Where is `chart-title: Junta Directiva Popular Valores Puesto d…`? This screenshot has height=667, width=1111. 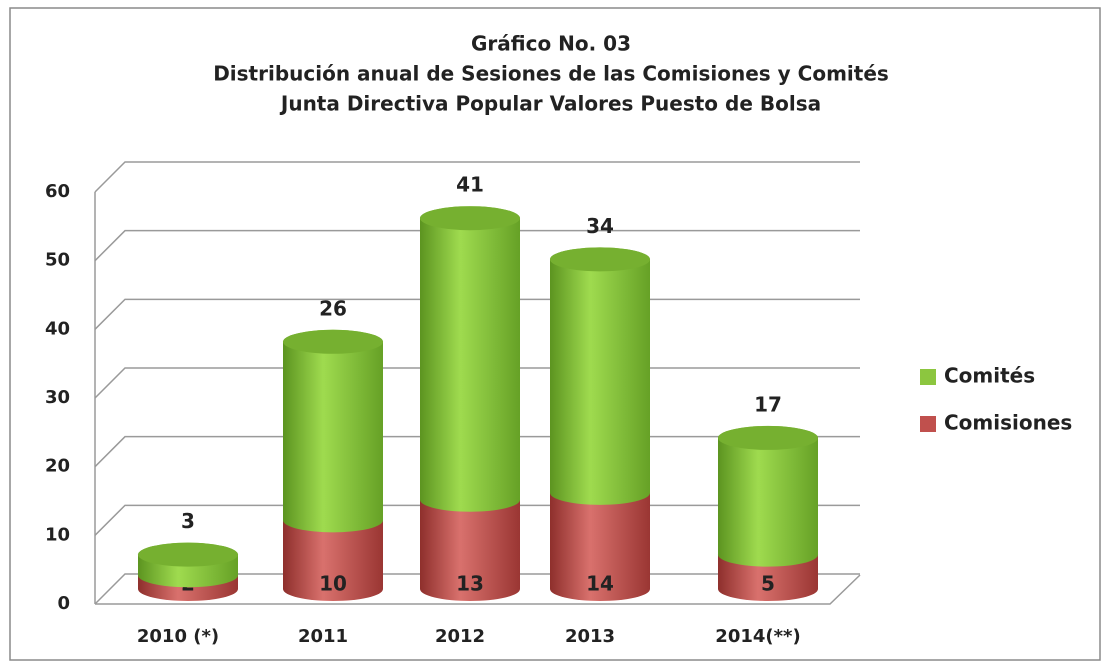
chart-title: Junta Directiva Popular Valores Puesto d… is located at coordinates (550, 104).